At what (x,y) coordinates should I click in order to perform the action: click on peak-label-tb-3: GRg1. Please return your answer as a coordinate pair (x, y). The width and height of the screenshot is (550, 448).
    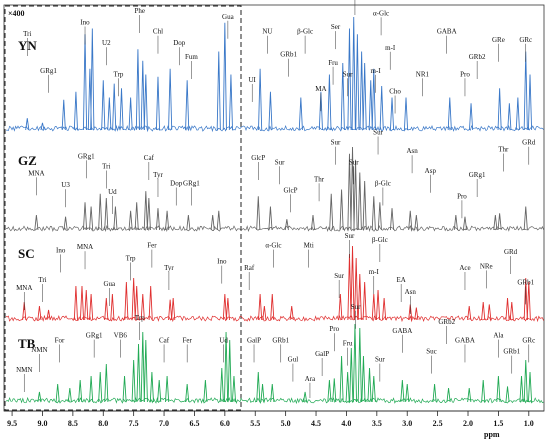
    Looking at the image, I should click on (94, 336).